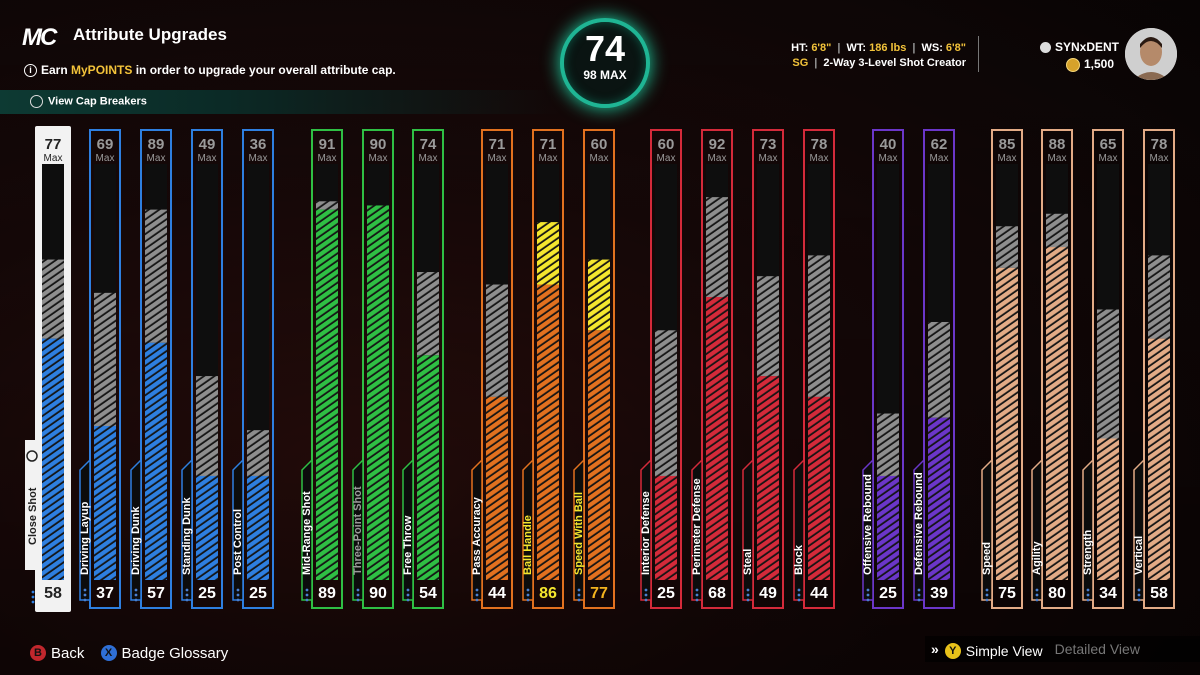 The width and height of the screenshot is (1200, 675). Describe the element at coordinates (888, 144) in the screenshot. I see `cap-value: 40` at that location.